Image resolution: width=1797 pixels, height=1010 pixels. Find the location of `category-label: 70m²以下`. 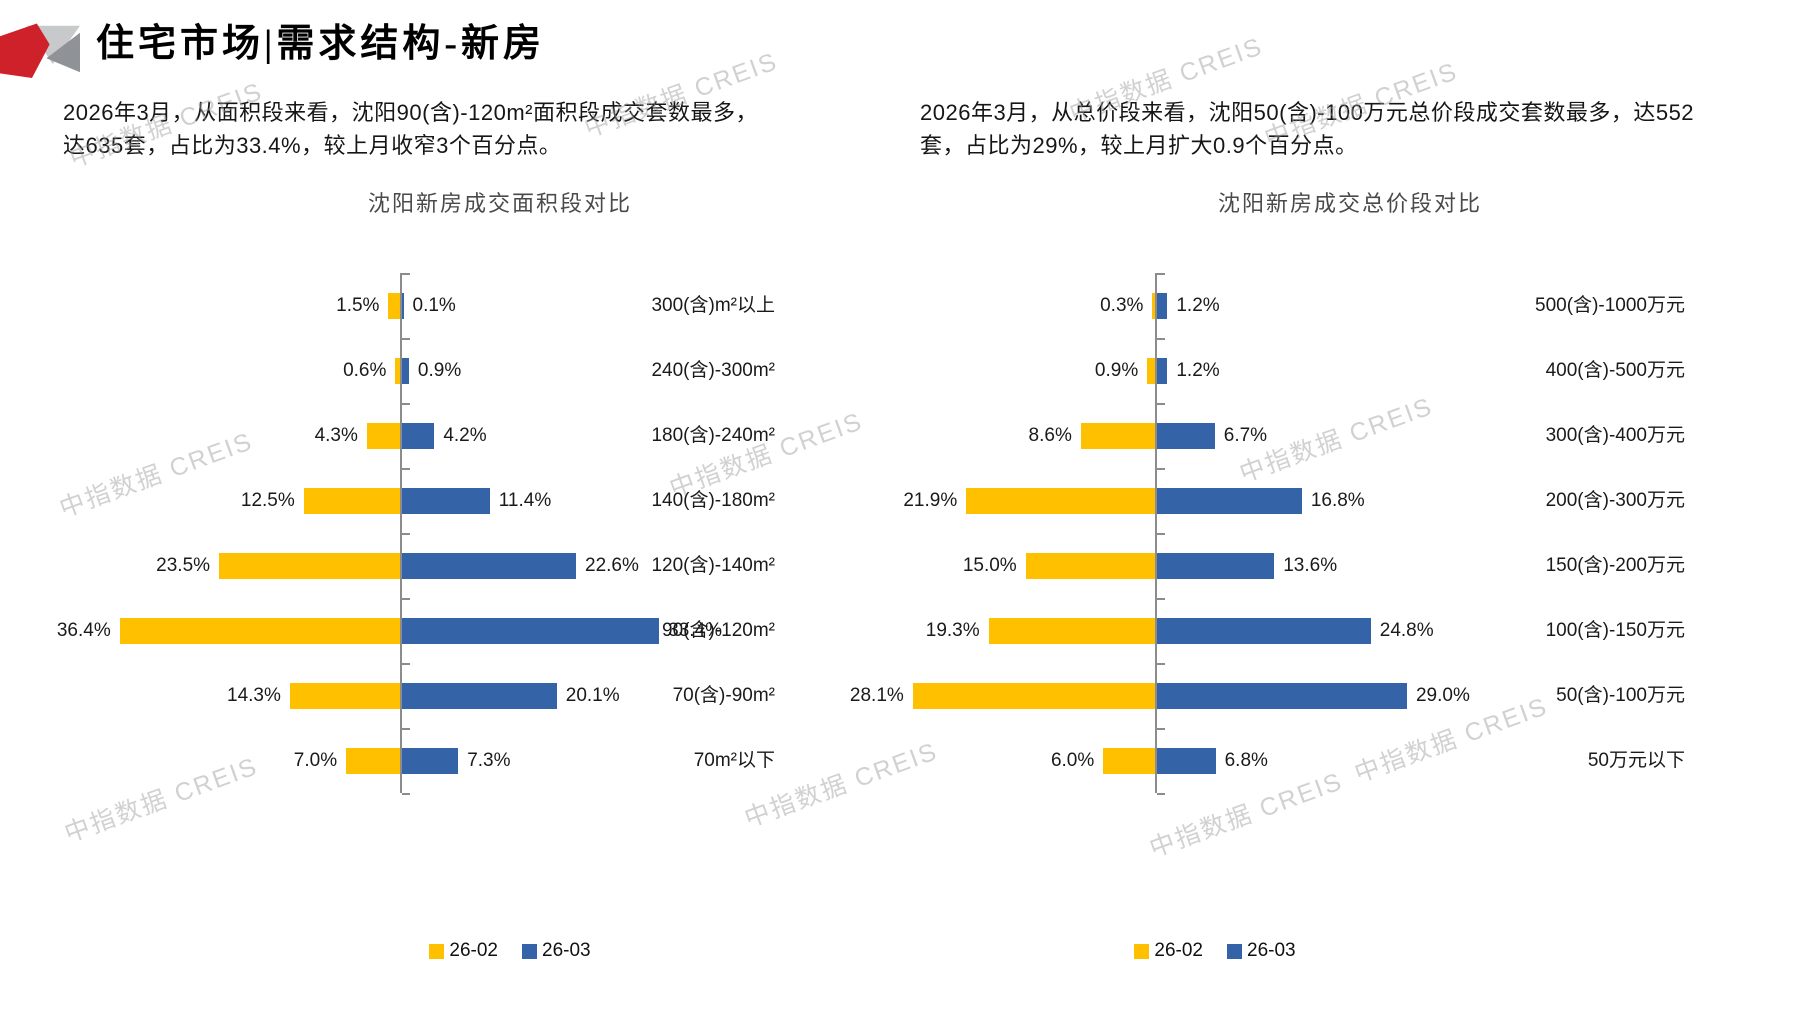

category-label: 70m²以下 is located at coordinates (734, 760).